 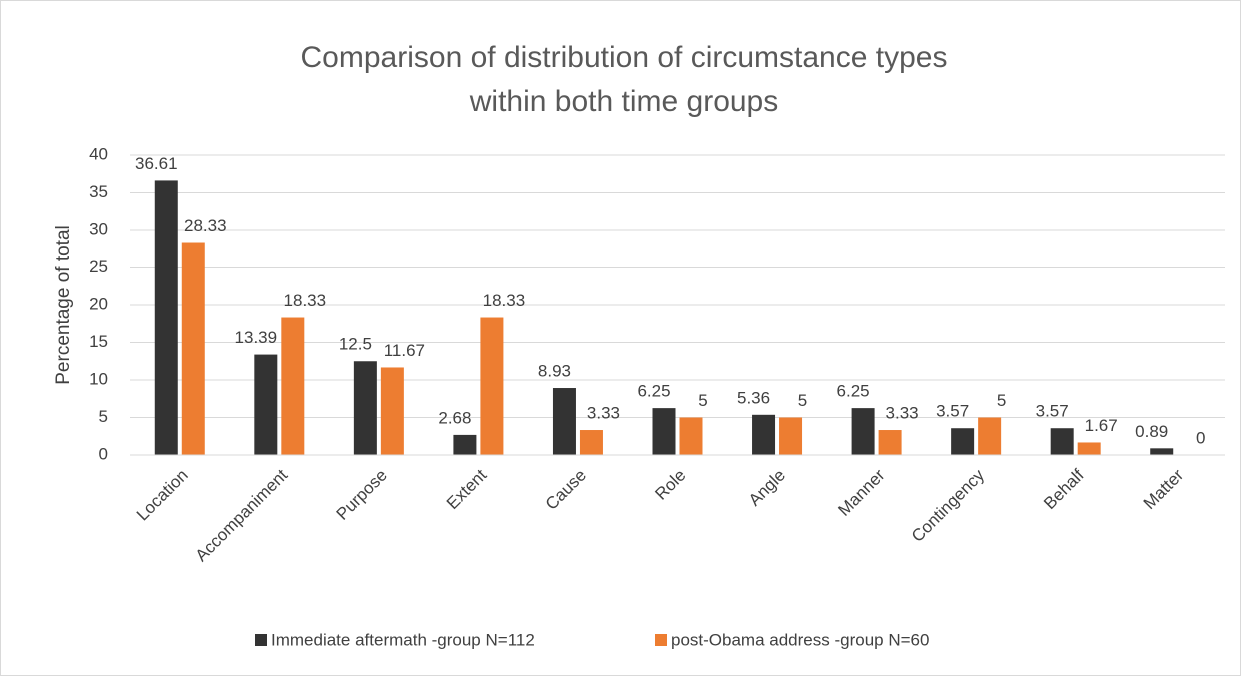 I want to click on data-label: 0, so click(x=1200, y=437).